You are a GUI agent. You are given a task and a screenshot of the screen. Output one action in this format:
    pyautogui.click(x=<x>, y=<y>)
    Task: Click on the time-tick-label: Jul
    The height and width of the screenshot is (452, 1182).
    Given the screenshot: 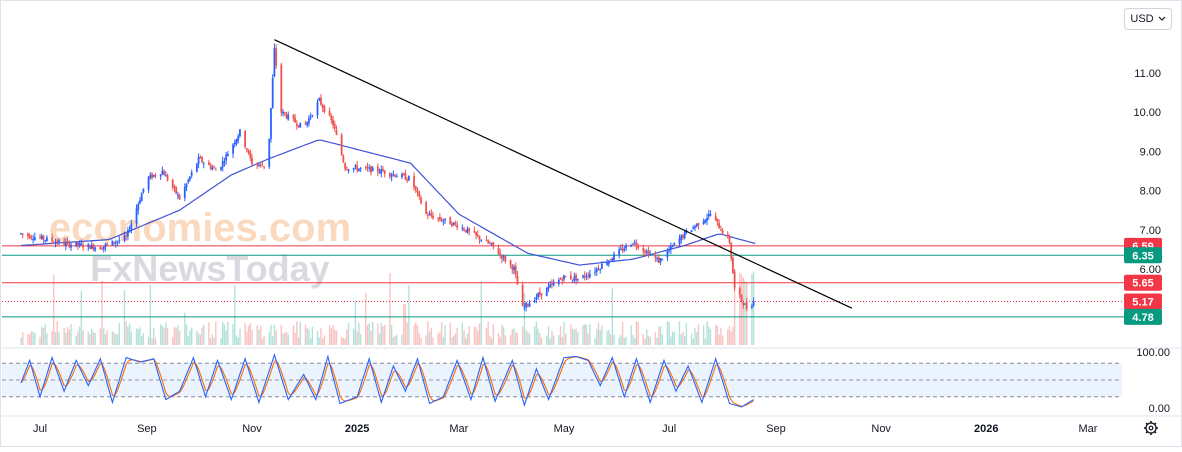 What is the action you would take?
    pyautogui.click(x=40, y=429)
    